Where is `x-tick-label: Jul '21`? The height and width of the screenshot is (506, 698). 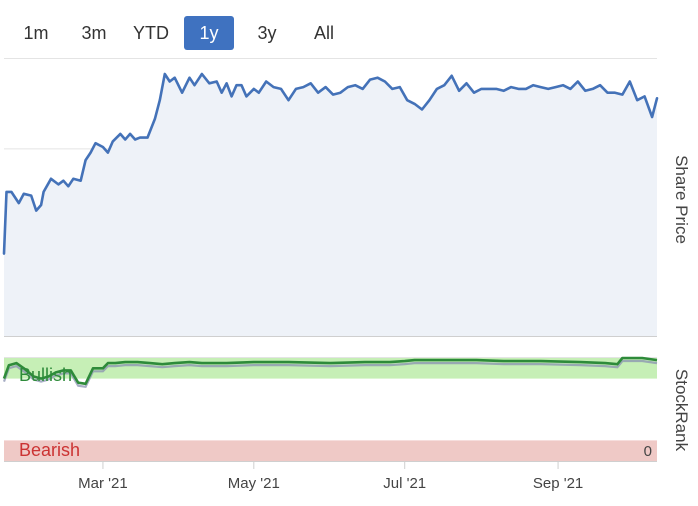 x-tick-label: Jul '21 is located at coordinates (404, 483).